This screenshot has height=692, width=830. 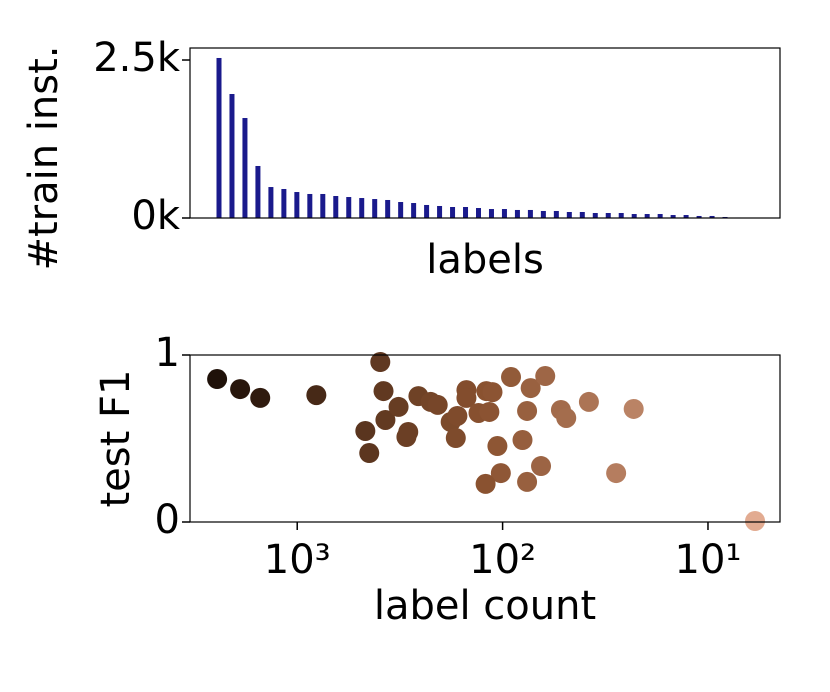 I want to click on x-tick-label: 10², so click(x=502, y=560).